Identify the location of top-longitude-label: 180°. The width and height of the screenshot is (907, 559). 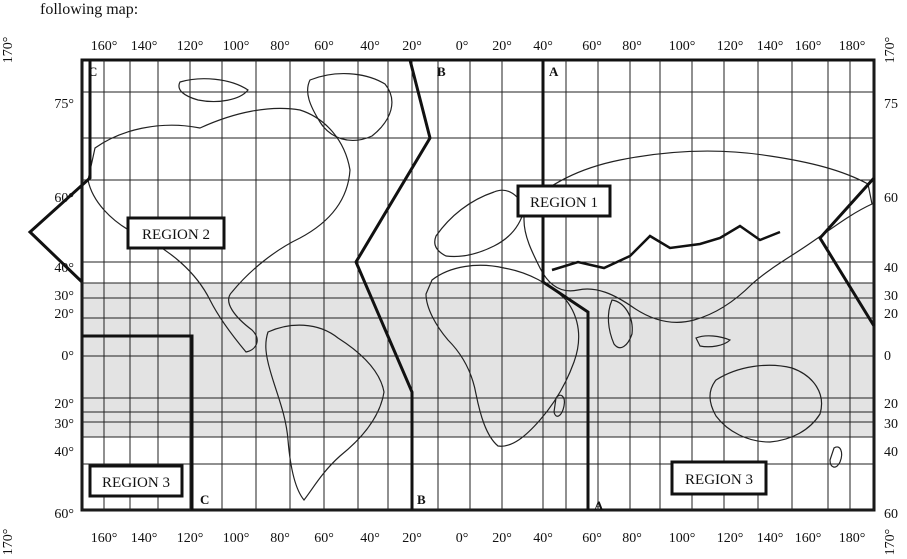
(852, 46).